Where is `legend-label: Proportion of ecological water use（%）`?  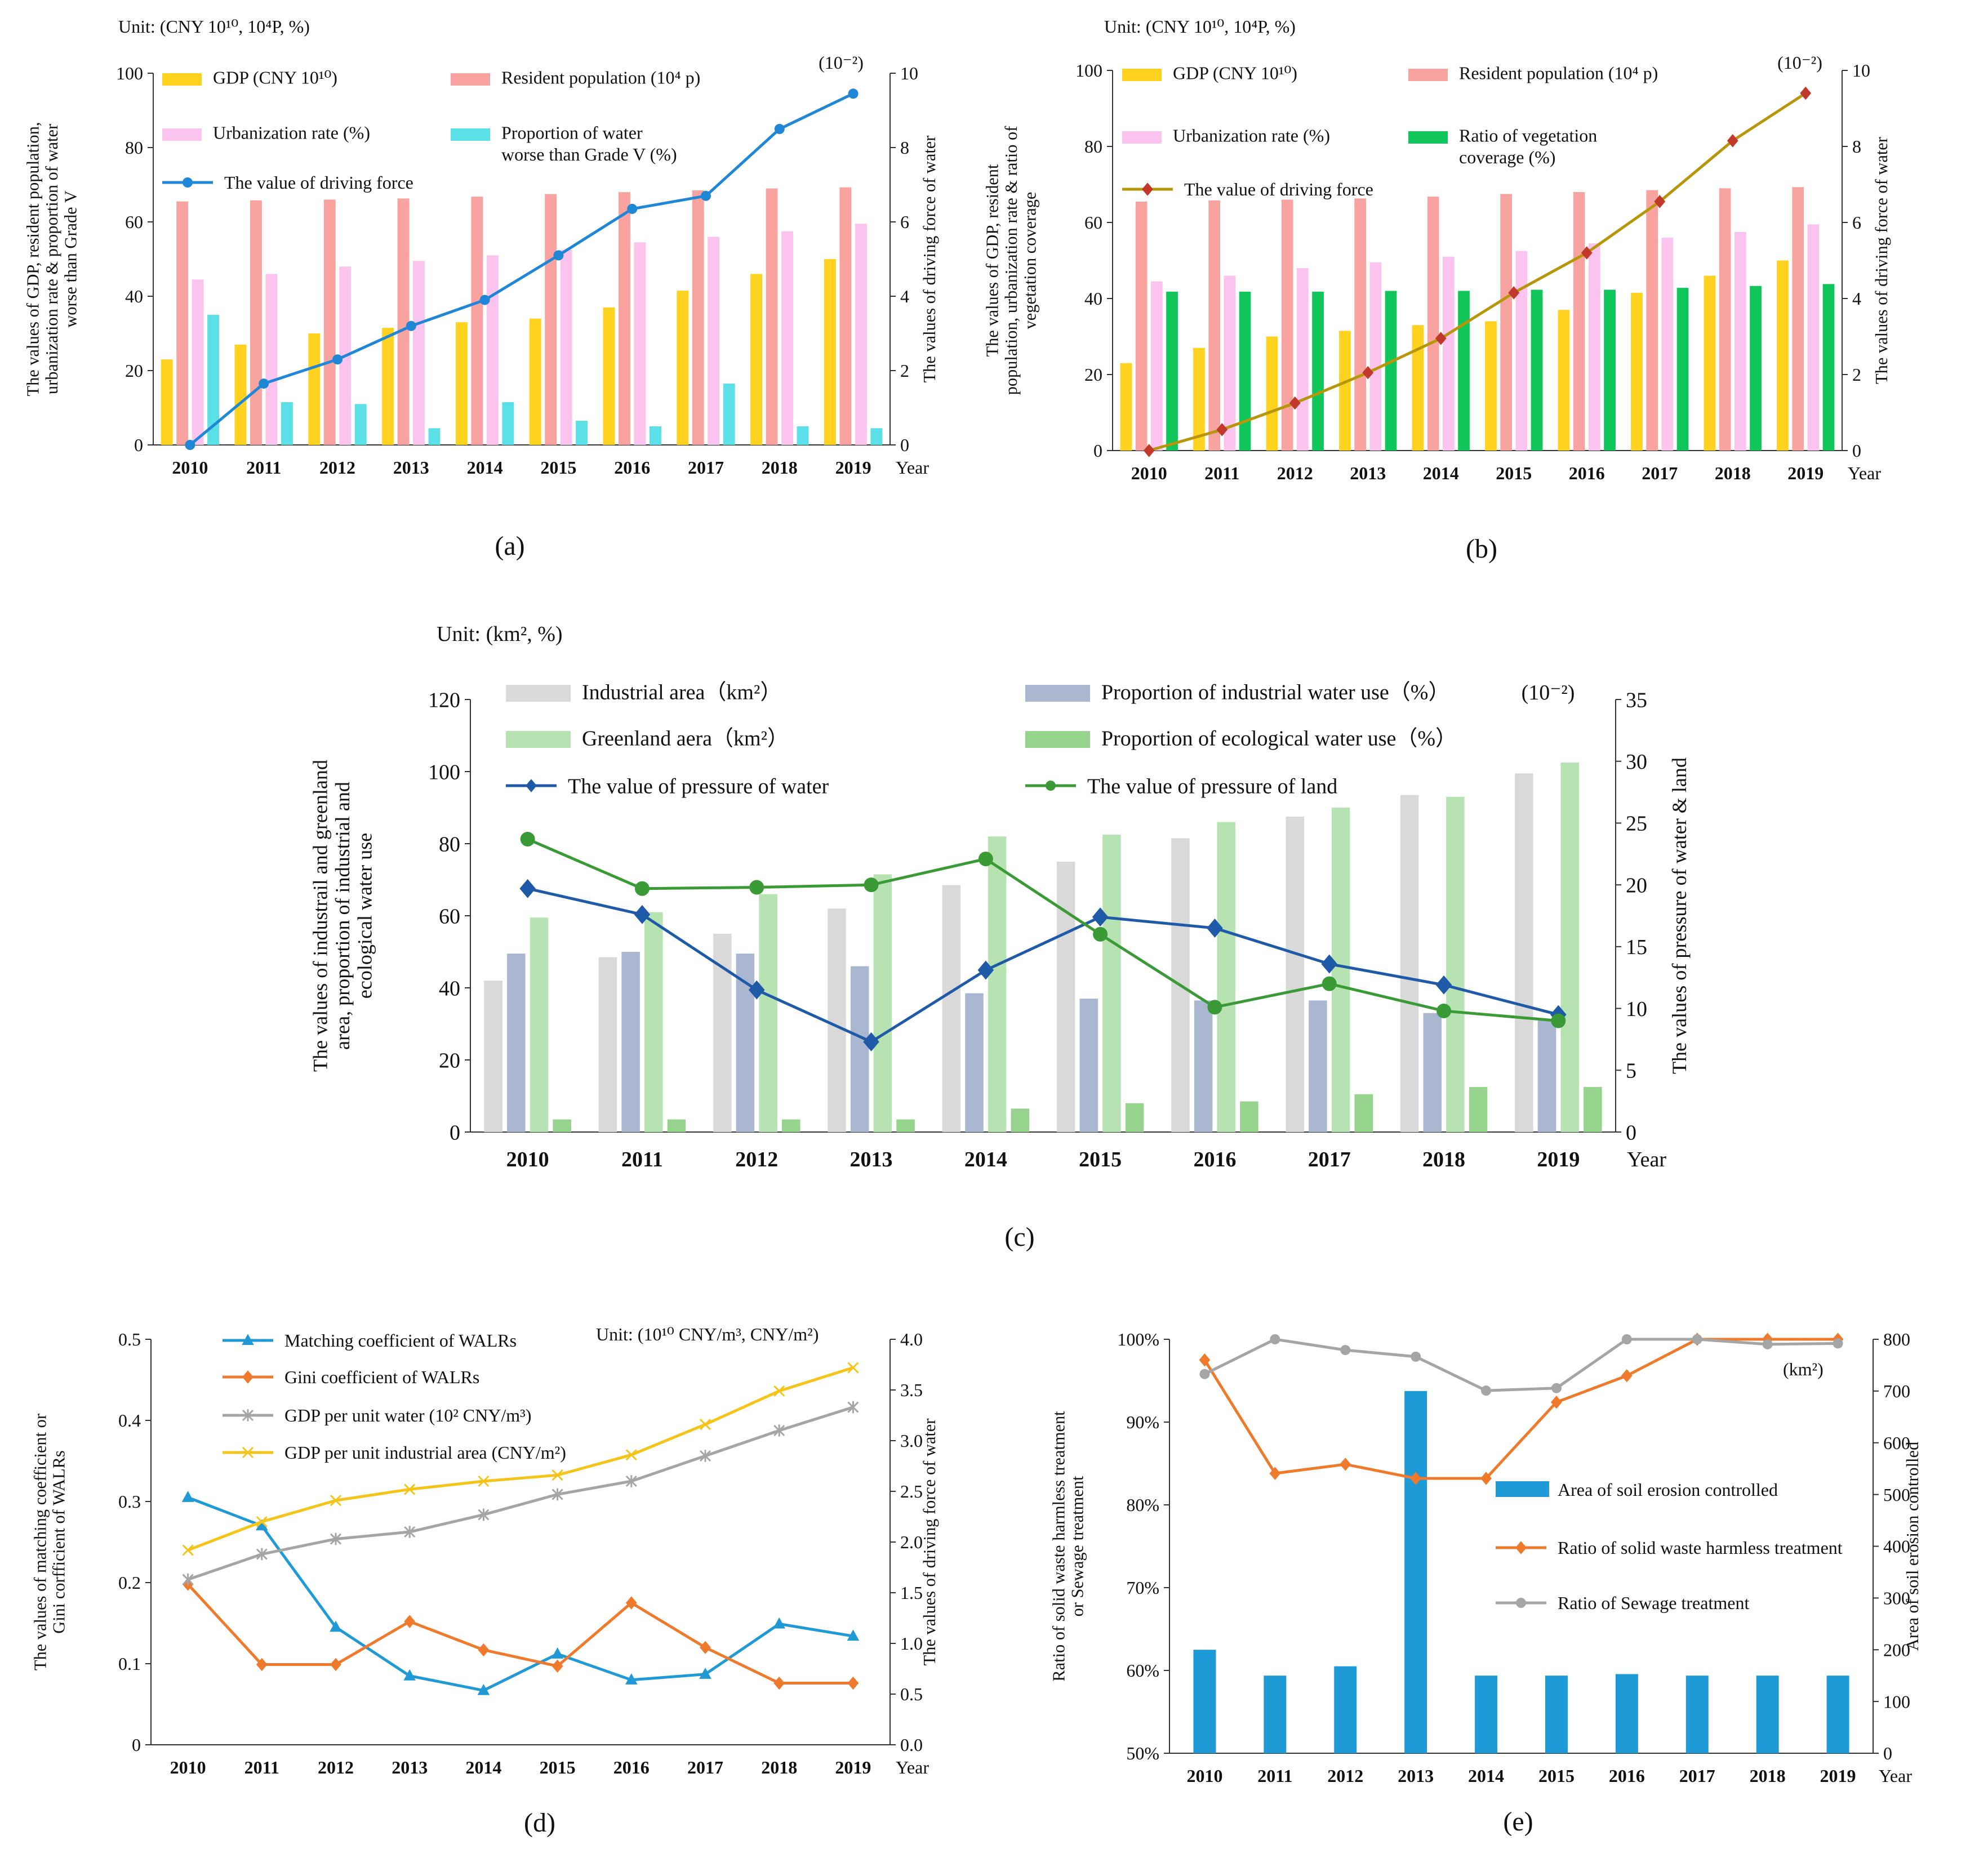 legend-label: Proportion of ecological water use（%） is located at coordinates (1279, 739).